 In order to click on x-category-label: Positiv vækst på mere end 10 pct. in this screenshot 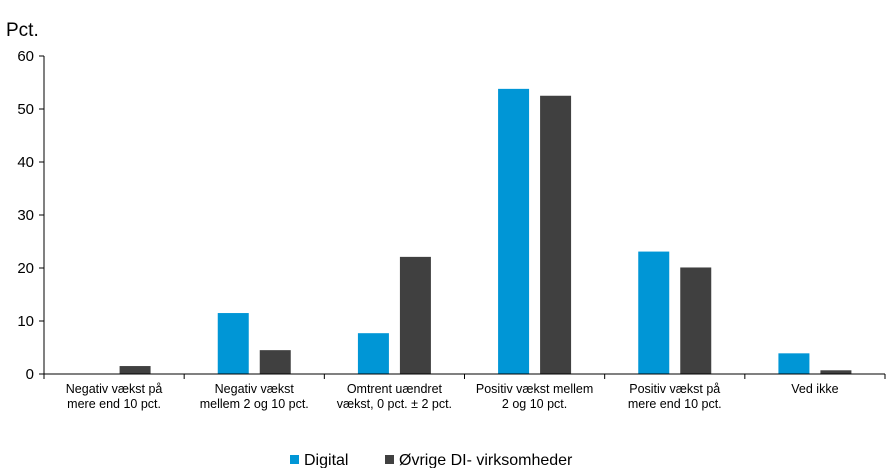, I will do `click(675, 396)`.